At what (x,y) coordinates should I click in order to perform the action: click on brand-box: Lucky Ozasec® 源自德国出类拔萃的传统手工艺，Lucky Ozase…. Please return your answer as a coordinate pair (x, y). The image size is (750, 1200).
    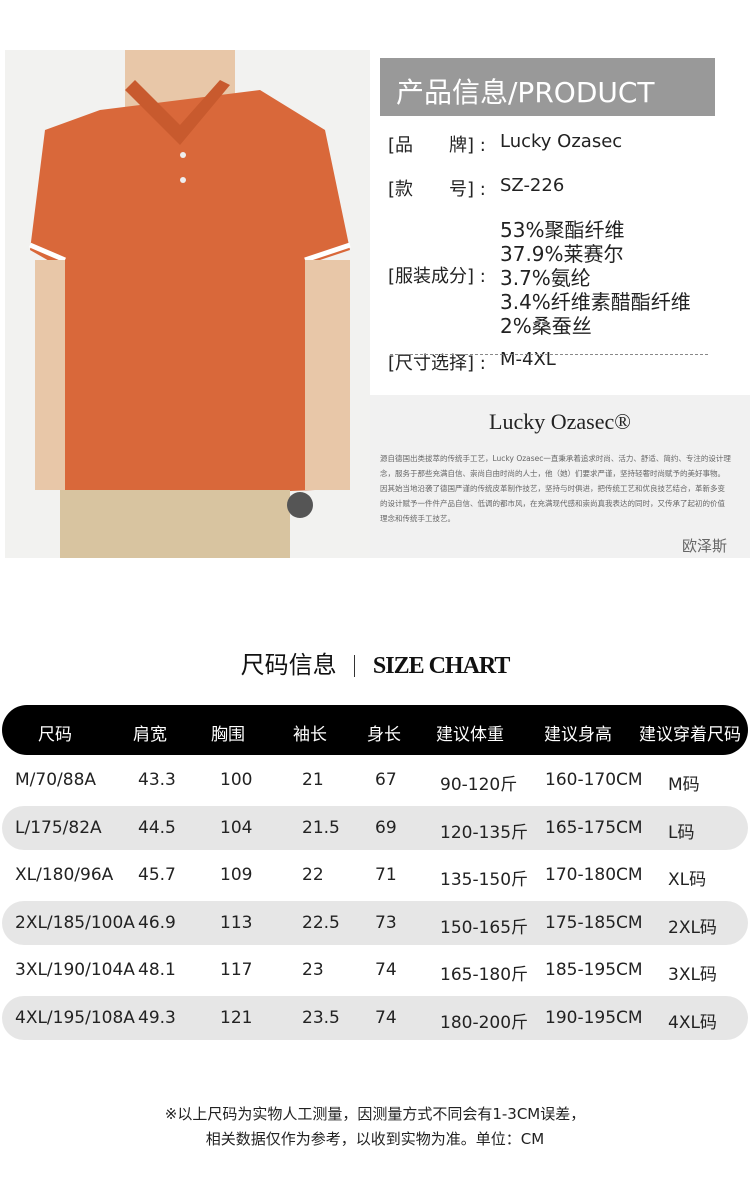
    Looking at the image, I should click on (560, 476).